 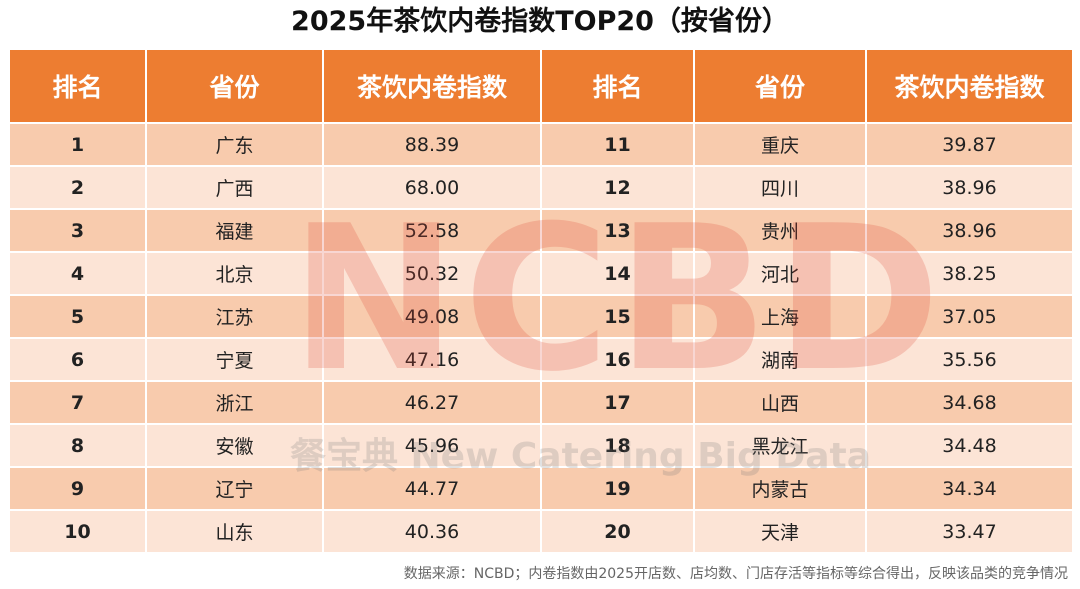 I want to click on table-row: 2 广西 68.00 12 四川 38.96, so click(x=541, y=187).